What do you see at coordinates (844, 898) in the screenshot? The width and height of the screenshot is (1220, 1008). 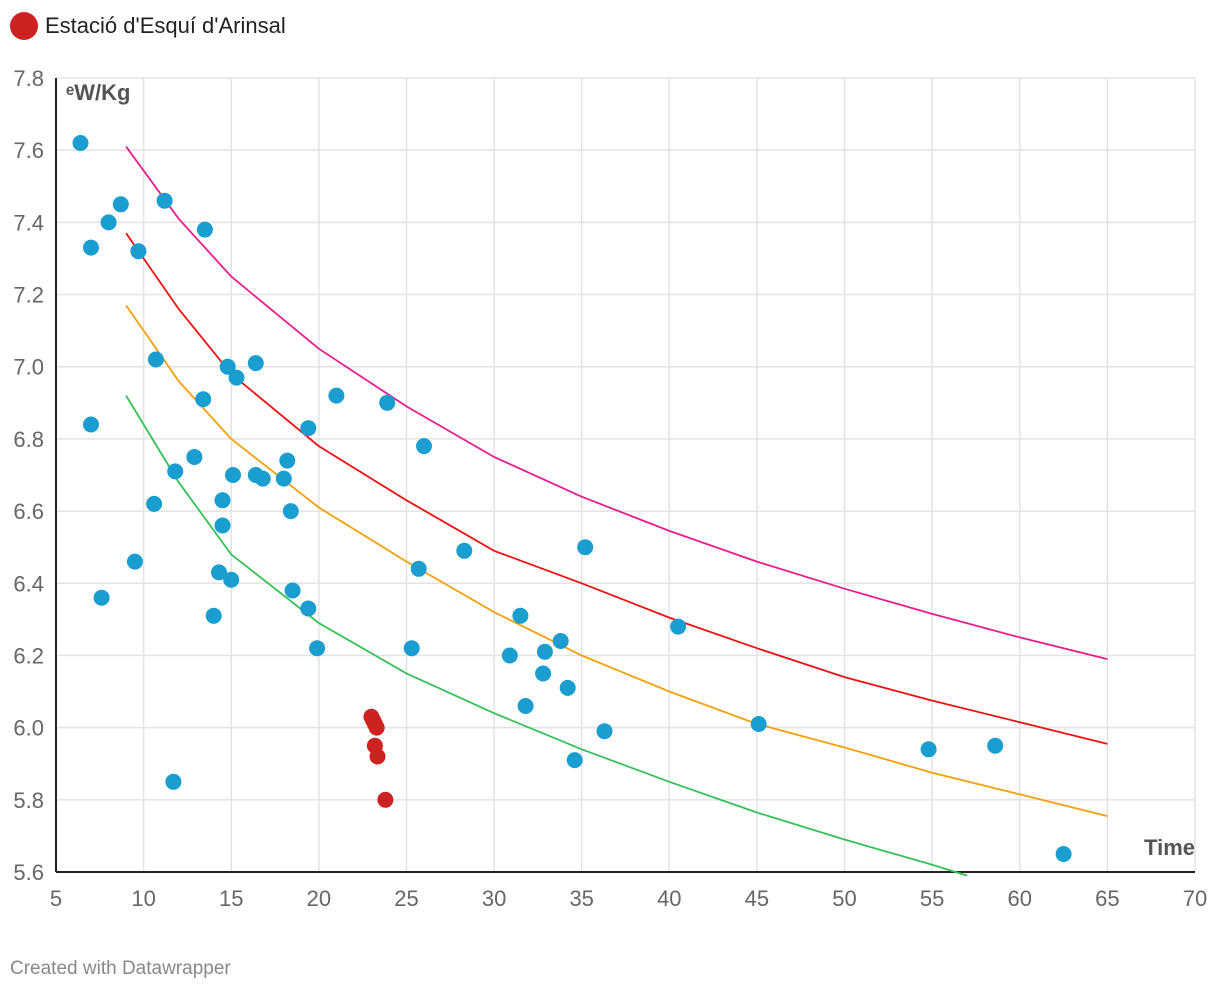 I see `x-tick-label: 50` at bounding box center [844, 898].